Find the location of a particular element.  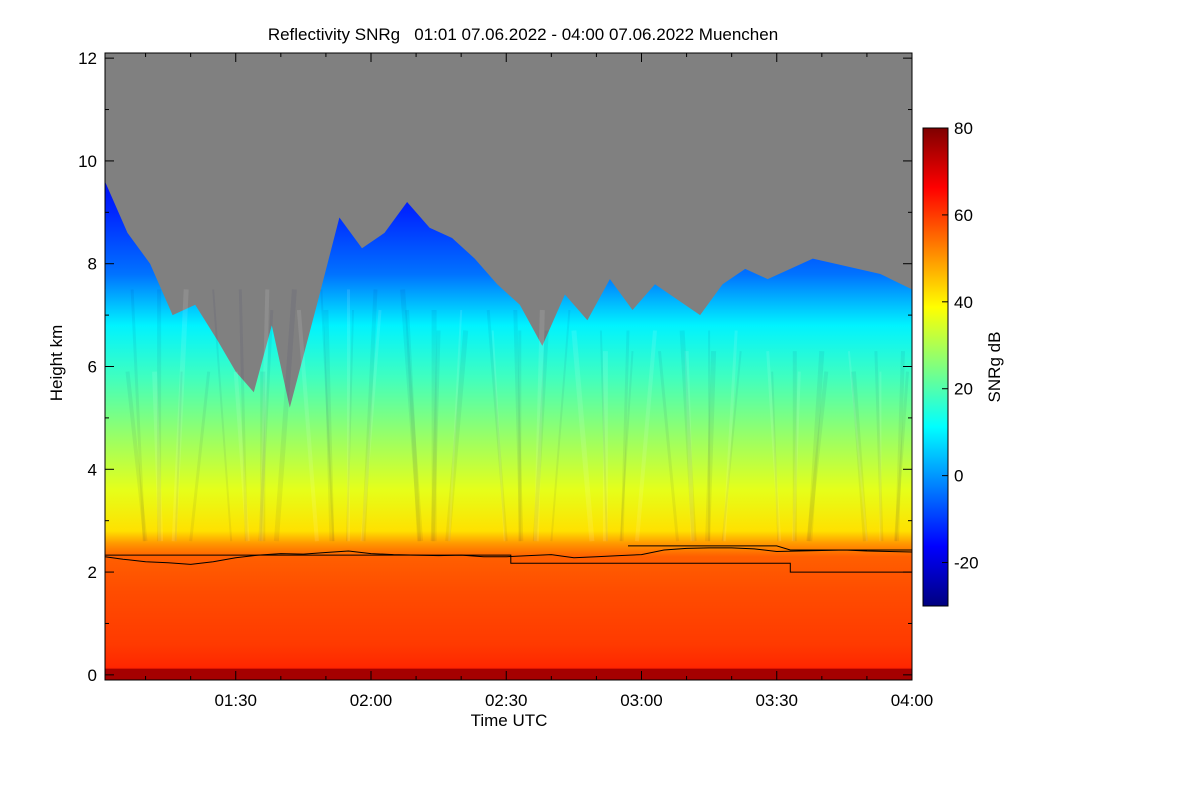

y-tick-label: 10 is located at coordinates (87, 161).